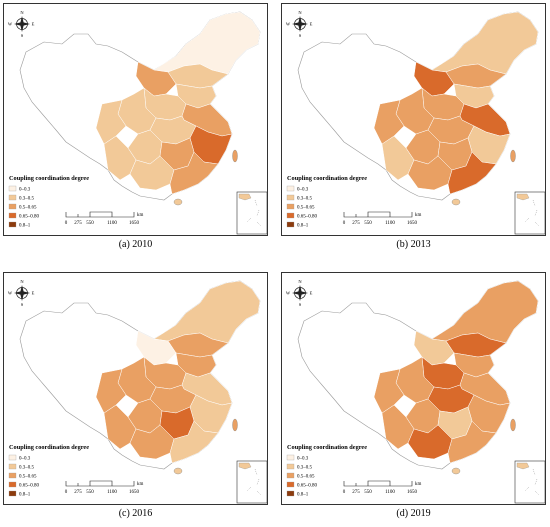 The image size is (550, 527). I want to click on panel-caption-2013: (b) 2013, so click(413, 244).